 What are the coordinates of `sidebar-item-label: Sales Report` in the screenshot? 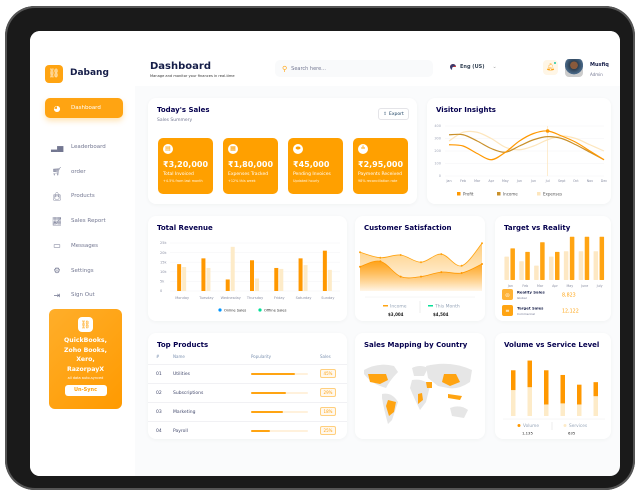 It's located at (88, 221).